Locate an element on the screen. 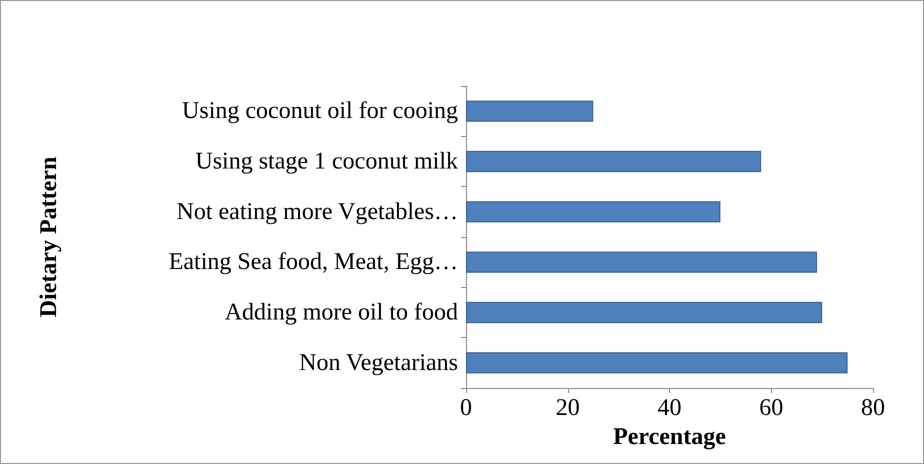 This screenshot has width=924, height=464. x-tick-label: 0 is located at coordinates (466, 408).